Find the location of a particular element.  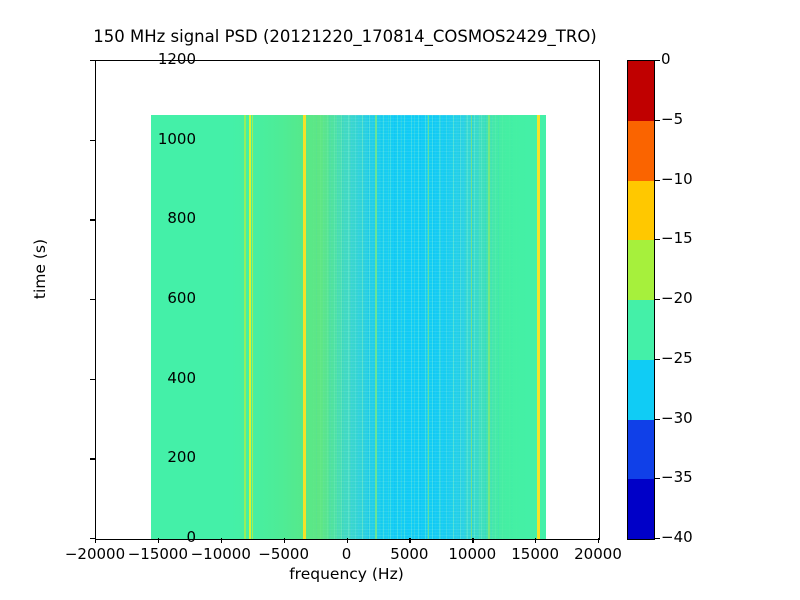

x-tick-label: −20000 is located at coordinates (95, 554).